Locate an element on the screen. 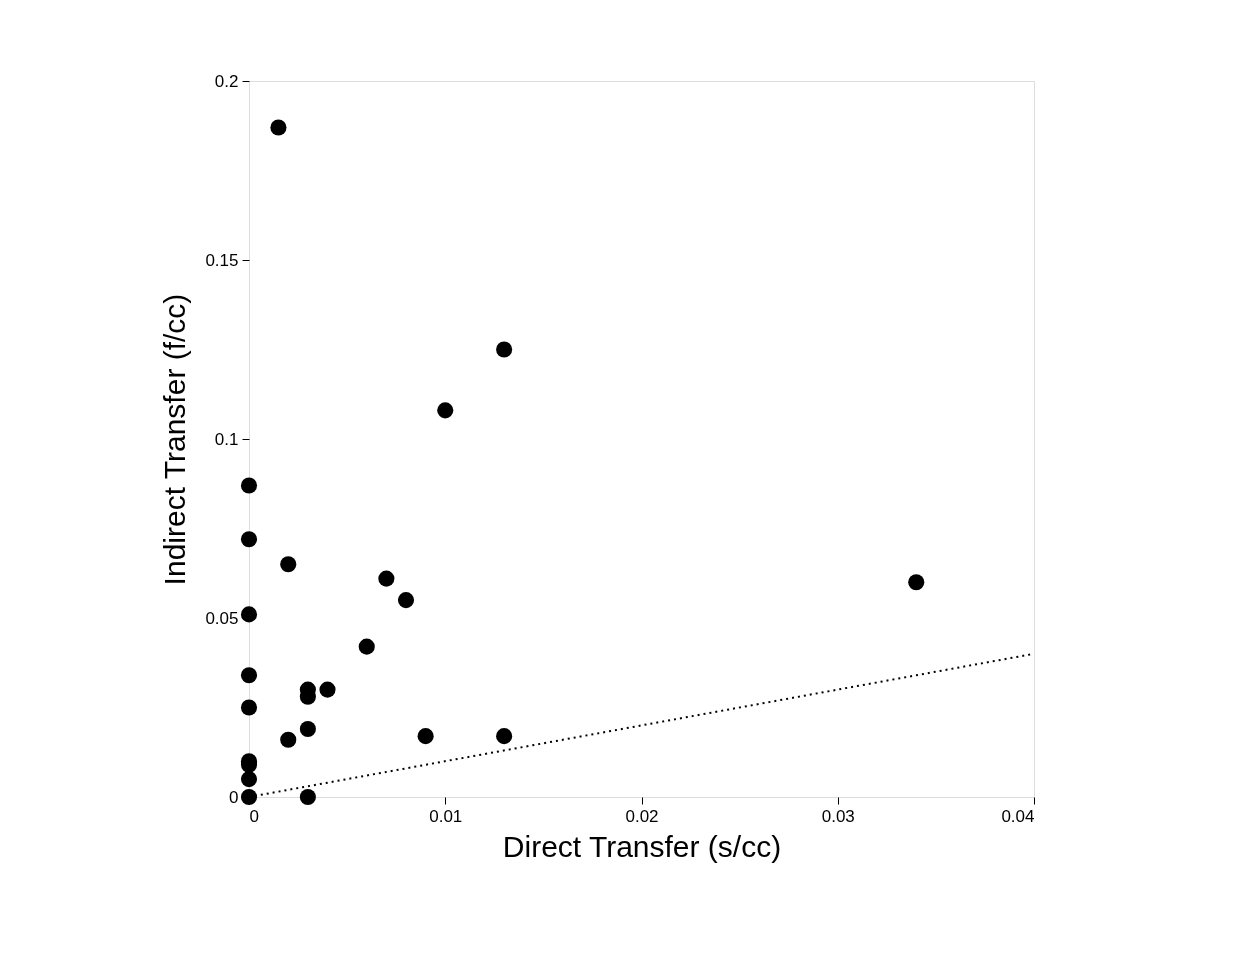 The width and height of the screenshot is (1234, 976). y-tick-label: 0.1 is located at coordinates (226, 439).